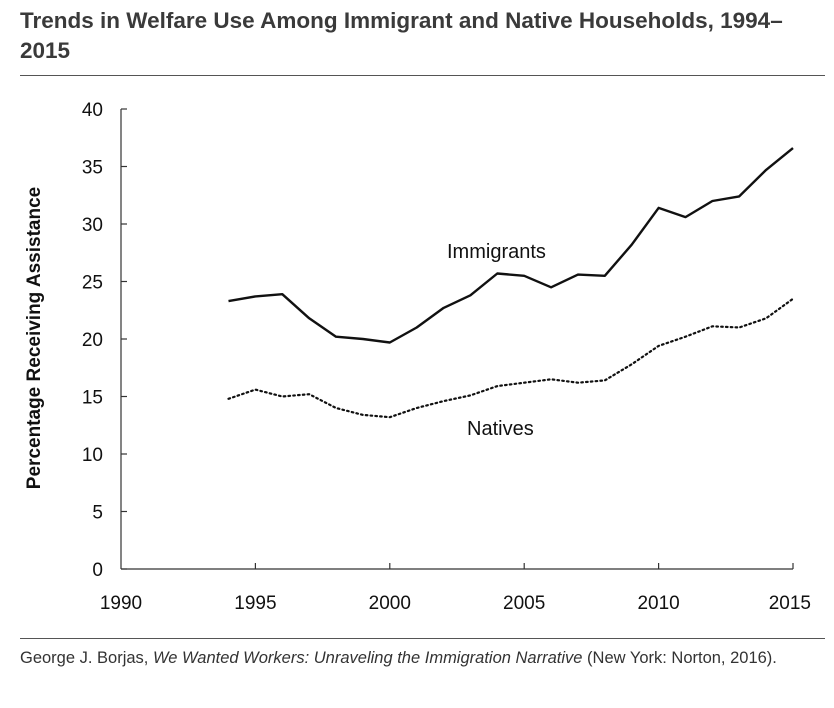  Describe the element at coordinates (511, 358) in the screenshot. I see `series-line-natives` at that location.